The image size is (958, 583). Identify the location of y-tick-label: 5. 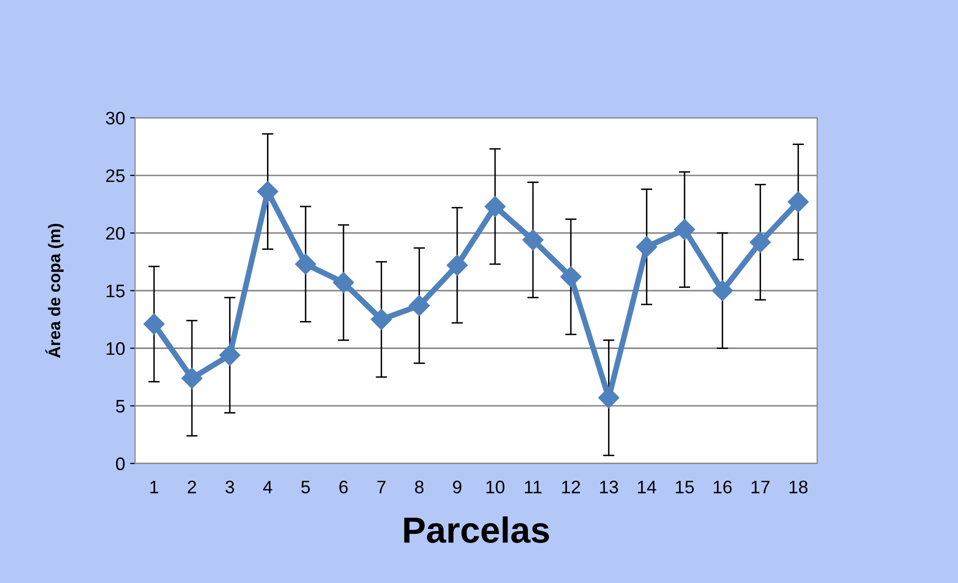
(120, 406).